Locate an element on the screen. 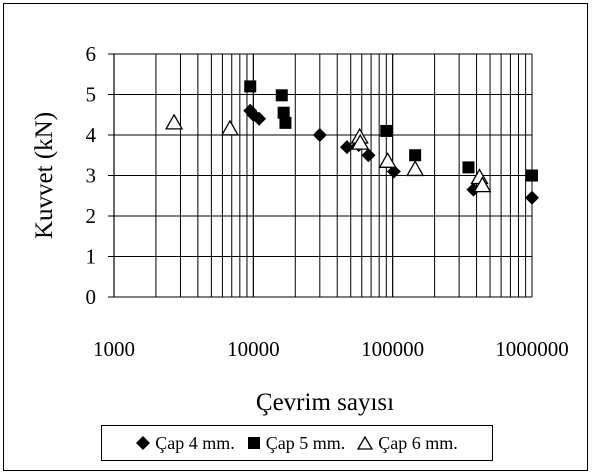  square-marker-icon is located at coordinates (253, 443).